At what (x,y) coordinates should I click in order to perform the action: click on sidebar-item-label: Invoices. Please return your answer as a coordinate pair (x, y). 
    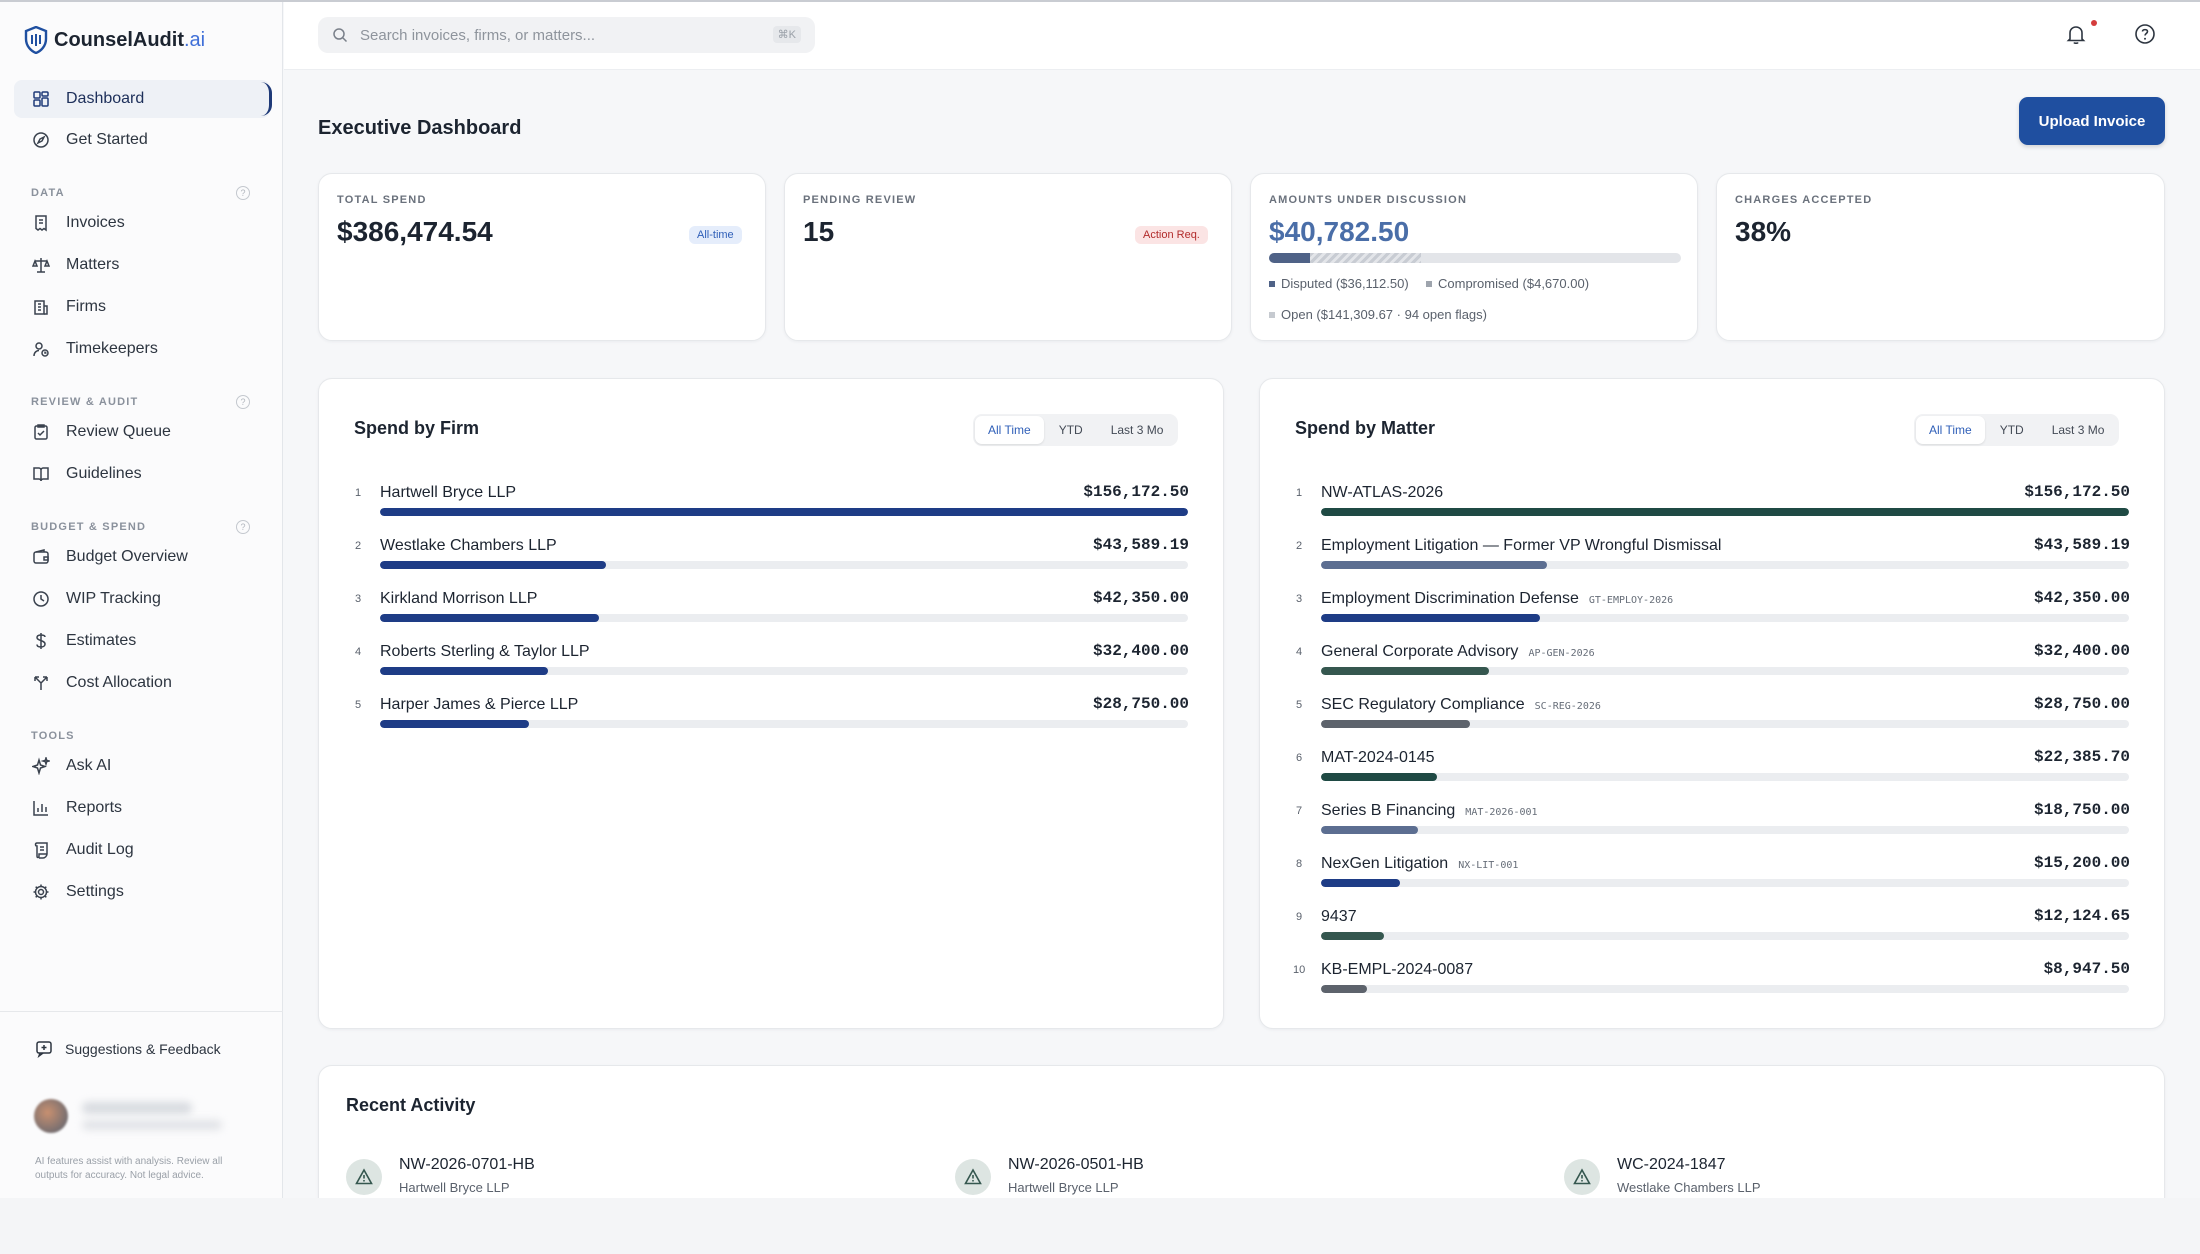
    Looking at the image, I should click on (95, 222).